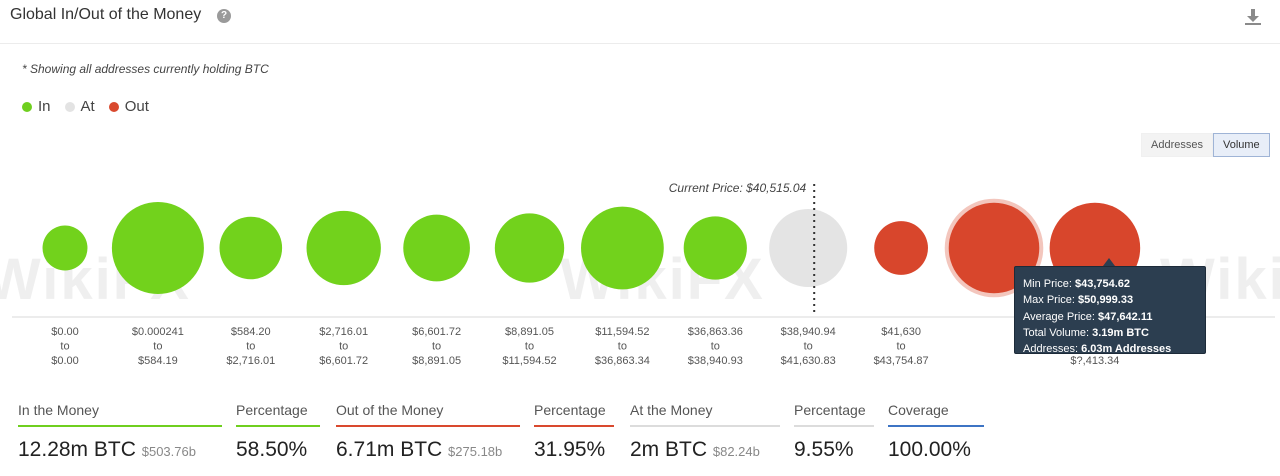  Describe the element at coordinates (107, 449) in the screenshot. I see `stat-value: 12.28m BTC $503.76b` at that location.